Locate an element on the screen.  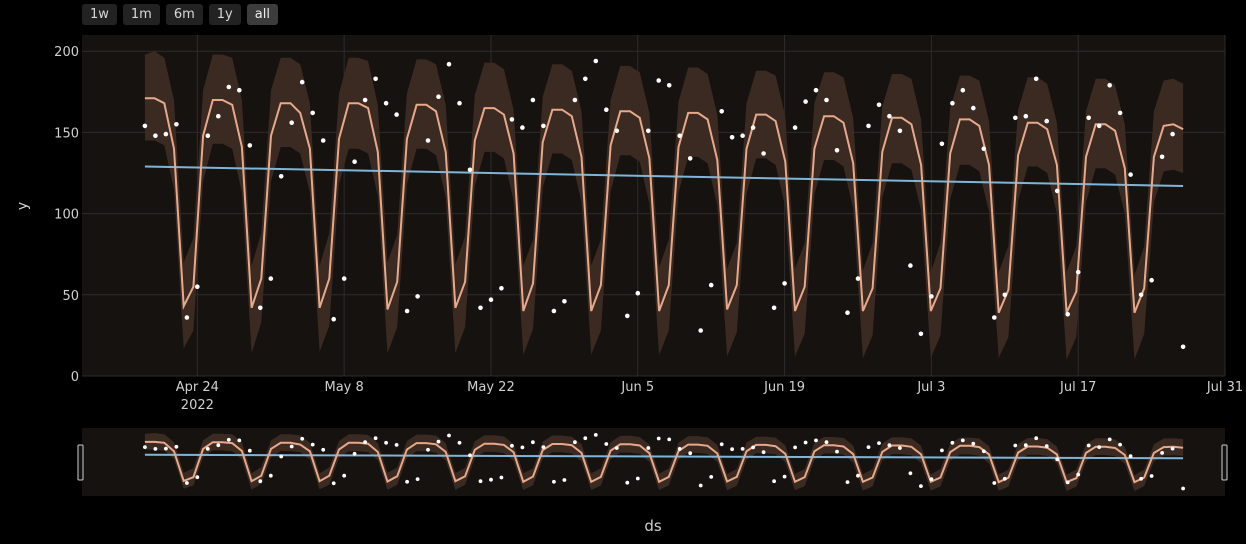
range-slider-forecast-line is located at coordinates (664, 462).